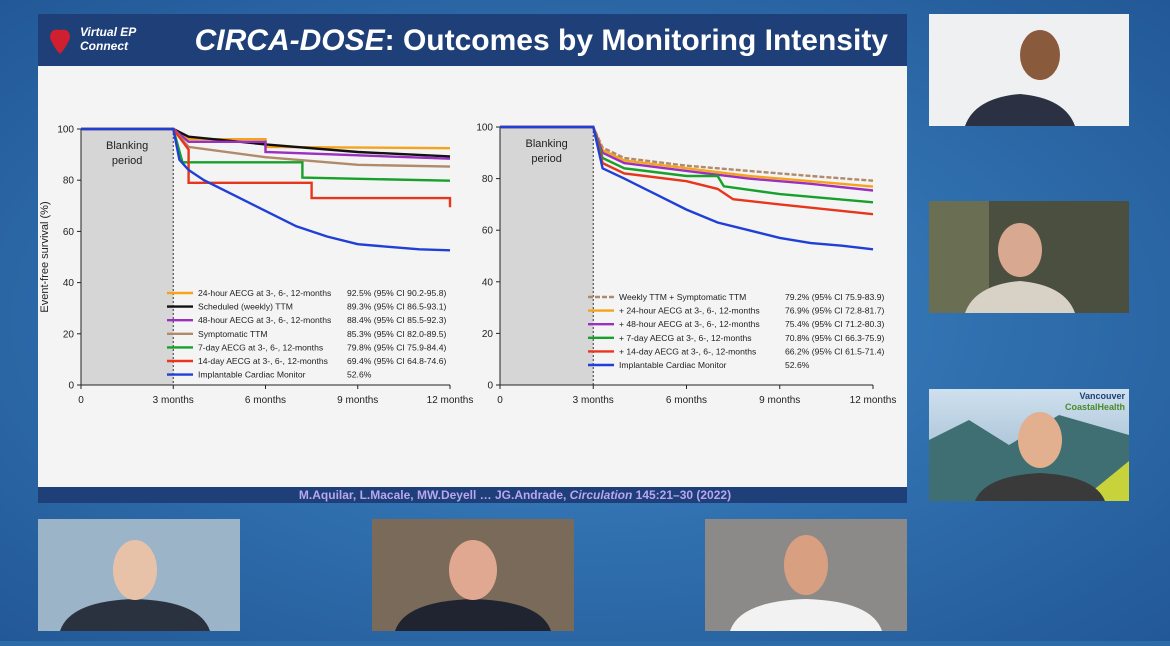  What do you see at coordinates (233, 334) in the screenshot?
I see `legend-label: Symptomatic TTM` at bounding box center [233, 334].